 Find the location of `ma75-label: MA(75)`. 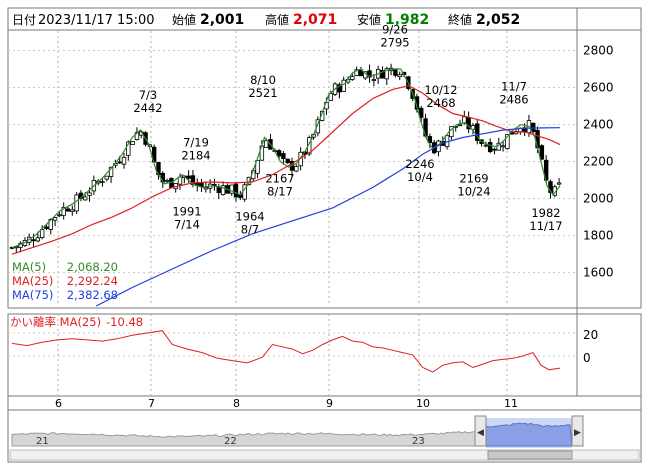

ma75-label: MA(75) is located at coordinates (32, 295).